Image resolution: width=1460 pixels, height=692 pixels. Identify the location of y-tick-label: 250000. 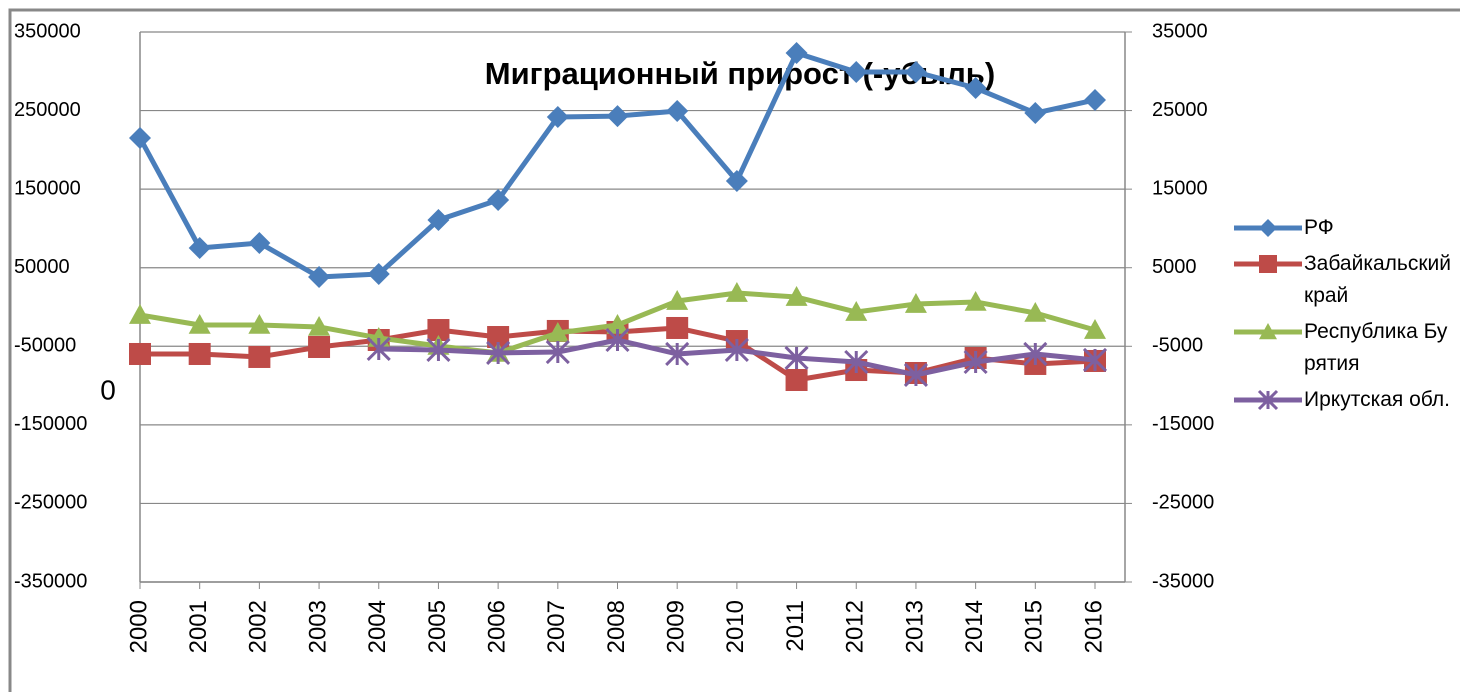
(47, 110).